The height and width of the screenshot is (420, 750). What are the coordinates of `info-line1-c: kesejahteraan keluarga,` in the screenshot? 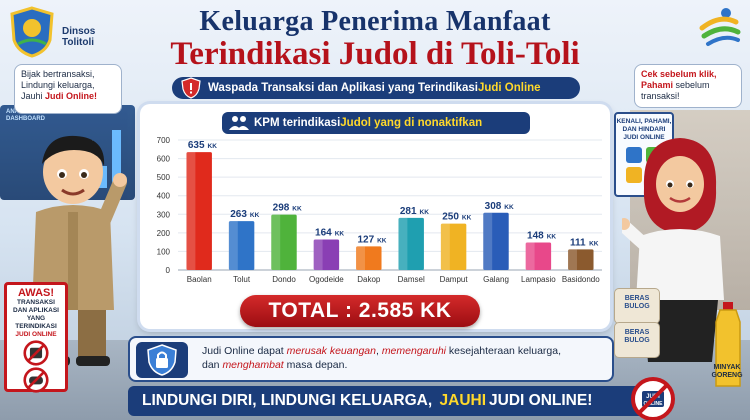 It's located at (504, 351).